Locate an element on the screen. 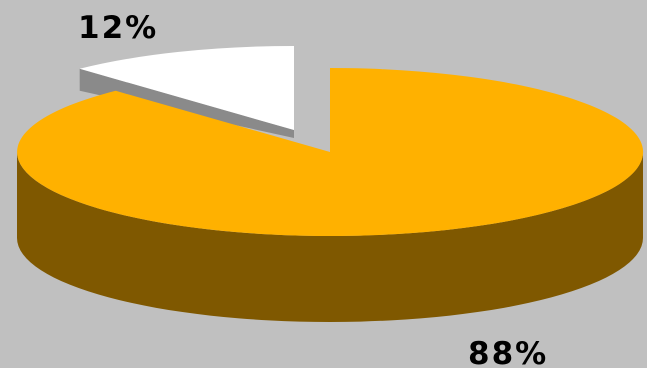  data-label-0: 88% is located at coordinates (508, 352).